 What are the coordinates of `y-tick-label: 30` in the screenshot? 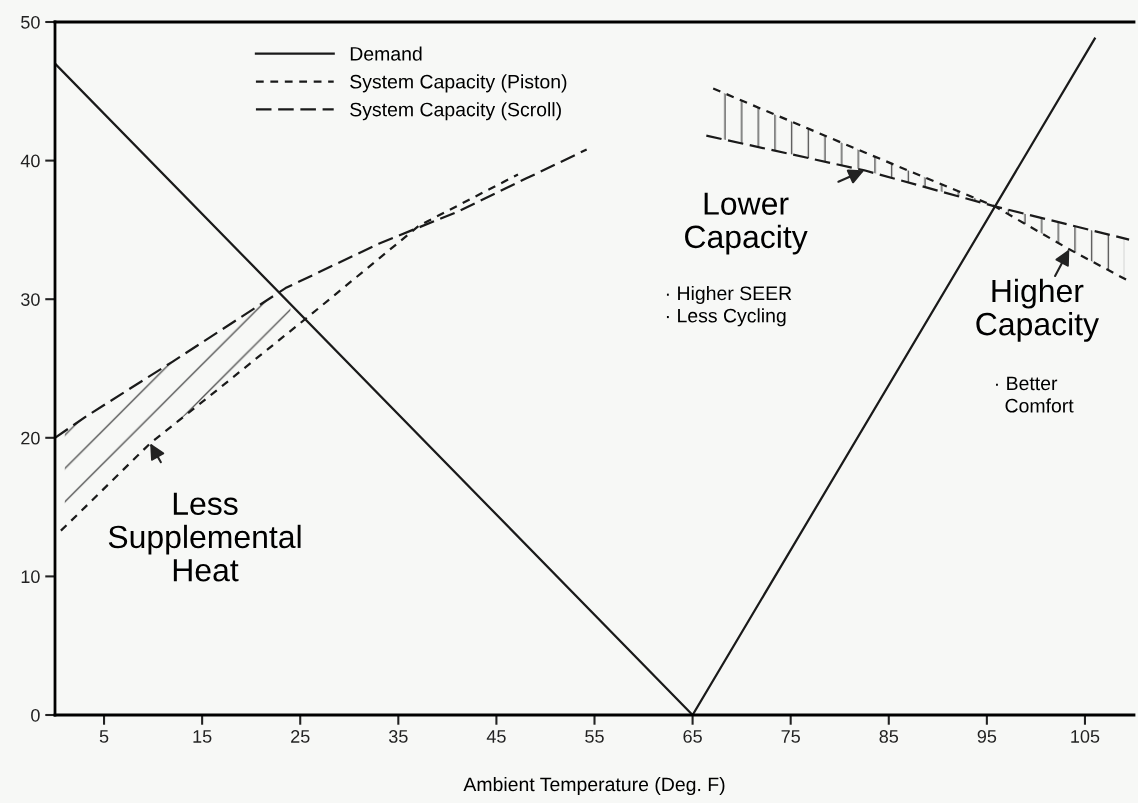 It's located at (30, 299).